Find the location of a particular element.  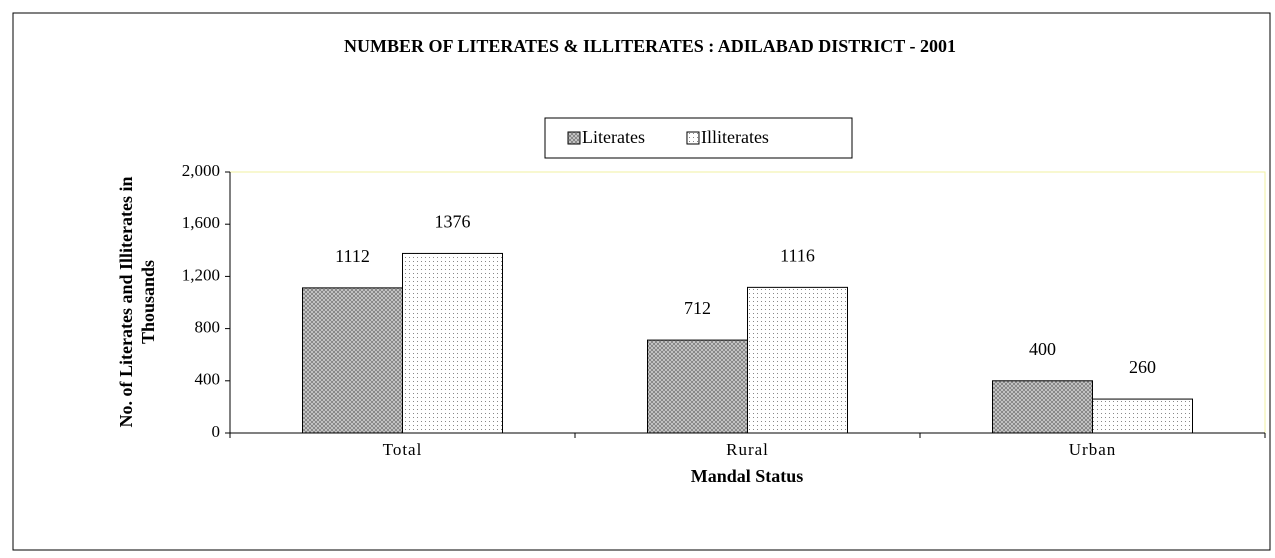

data-label: 1116 is located at coordinates (797, 255).